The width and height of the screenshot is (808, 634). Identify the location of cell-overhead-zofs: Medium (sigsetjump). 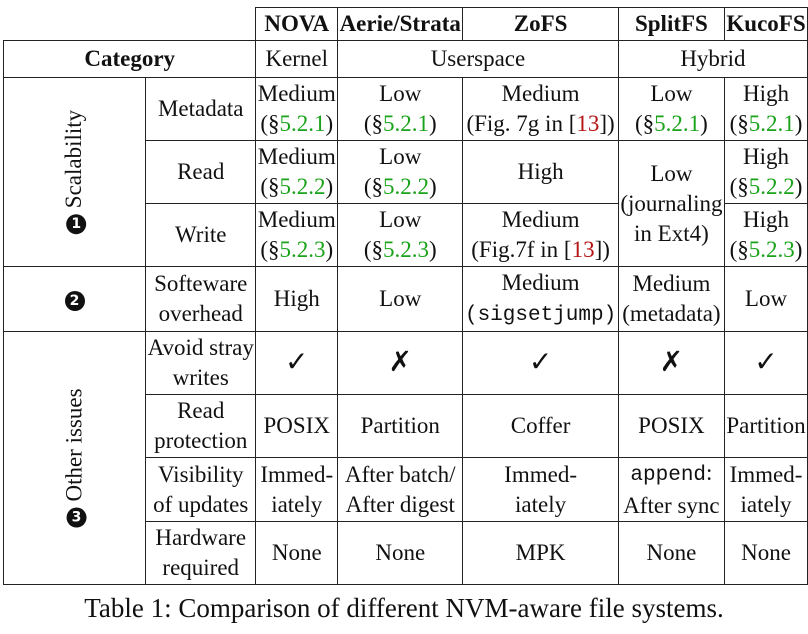
(540, 299).